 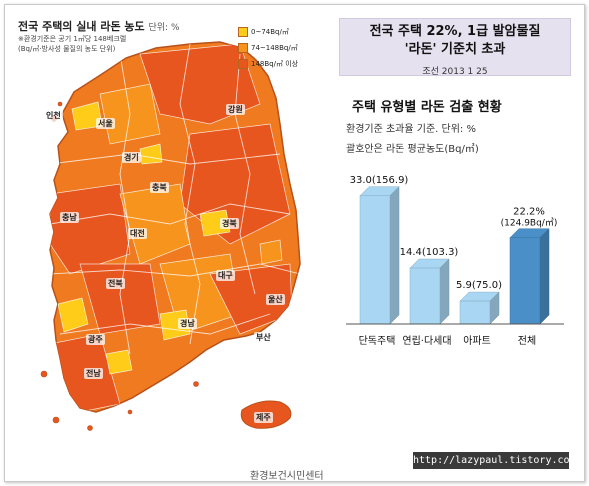 I want to click on region-label-chungbuk: 충북, so click(x=159, y=187).